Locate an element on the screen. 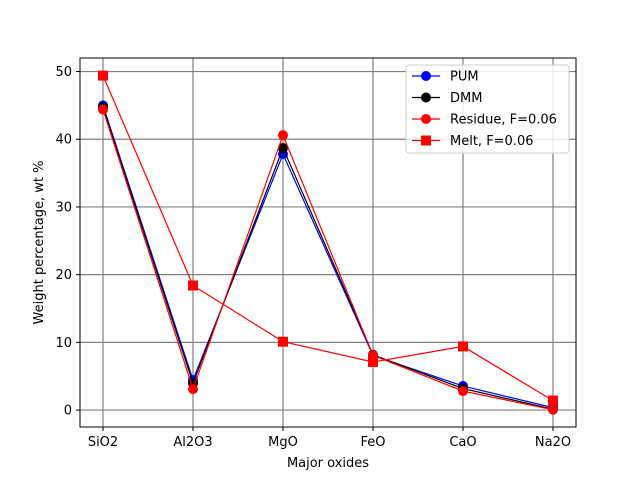 Image resolution: width=640 pixels, height=480 pixels. legend-label: Residue, F=0.06 is located at coordinates (503, 120).